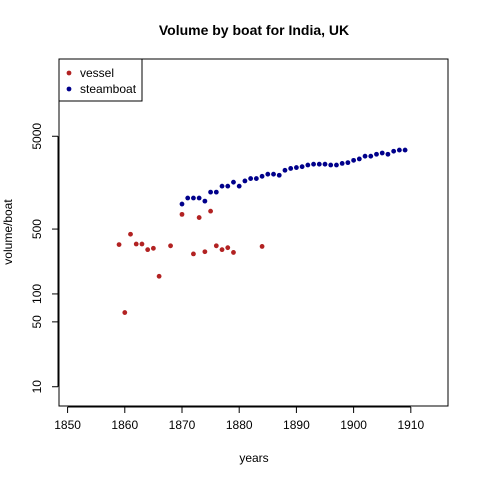 The width and height of the screenshot is (480, 480). Describe the element at coordinates (254, 30) in the screenshot. I see `chart-title: Volume by boat for India, UK` at that location.